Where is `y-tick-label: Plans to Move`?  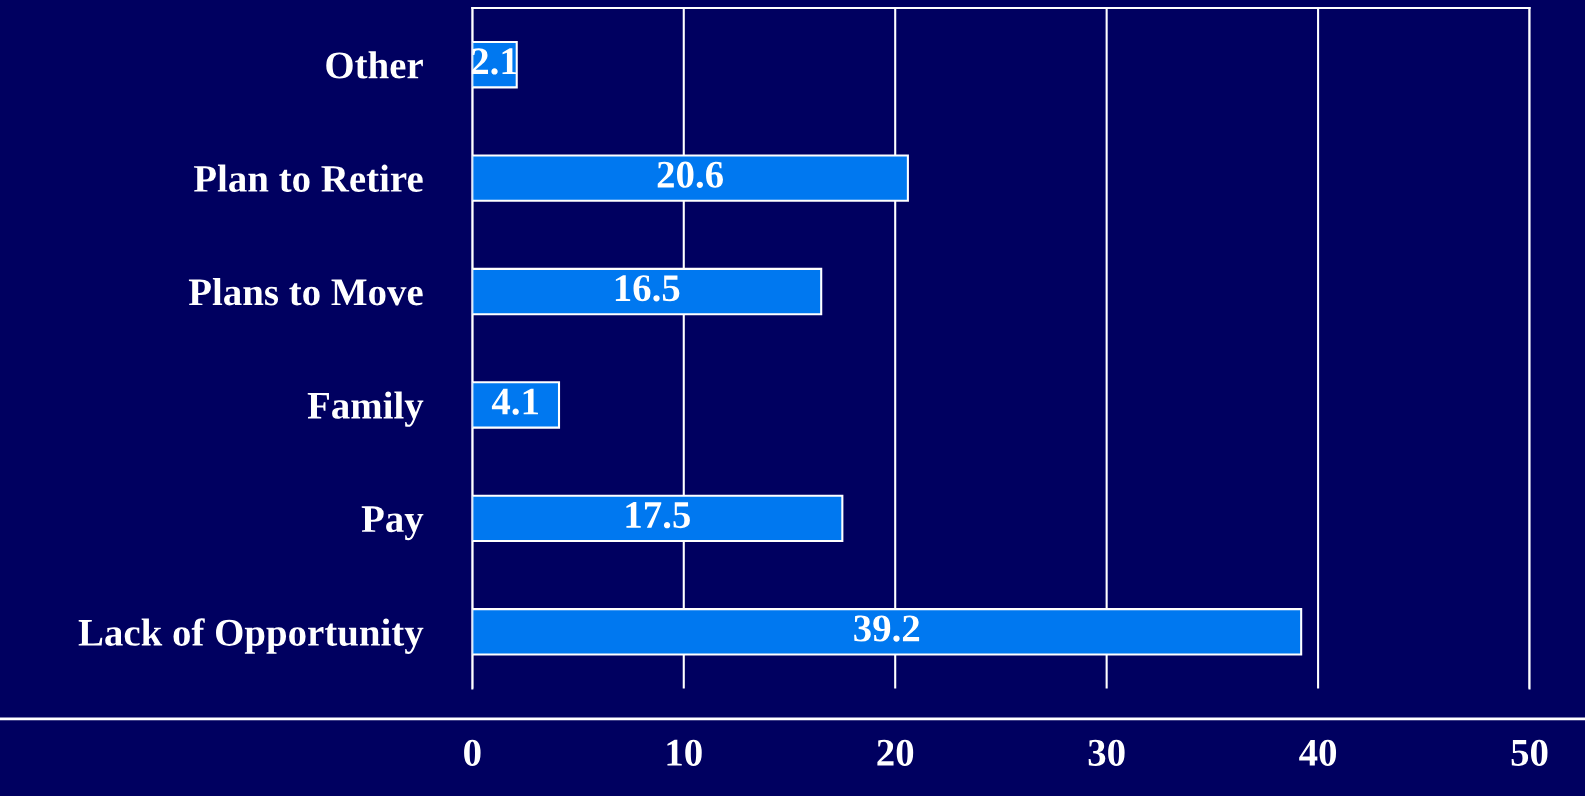
y-tick-label: Plans to Move is located at coordinates (305, 292).